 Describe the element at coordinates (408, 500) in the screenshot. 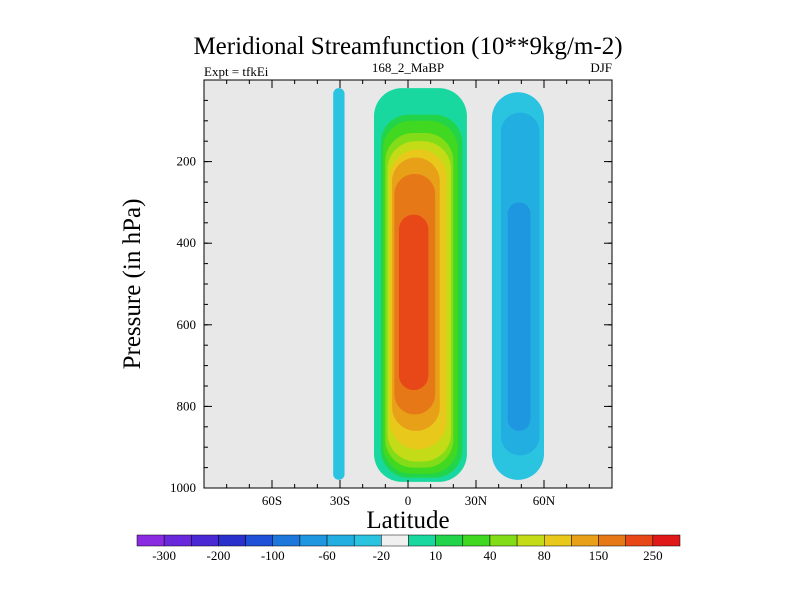

I see `x-tick-label-2: 0` at that location.